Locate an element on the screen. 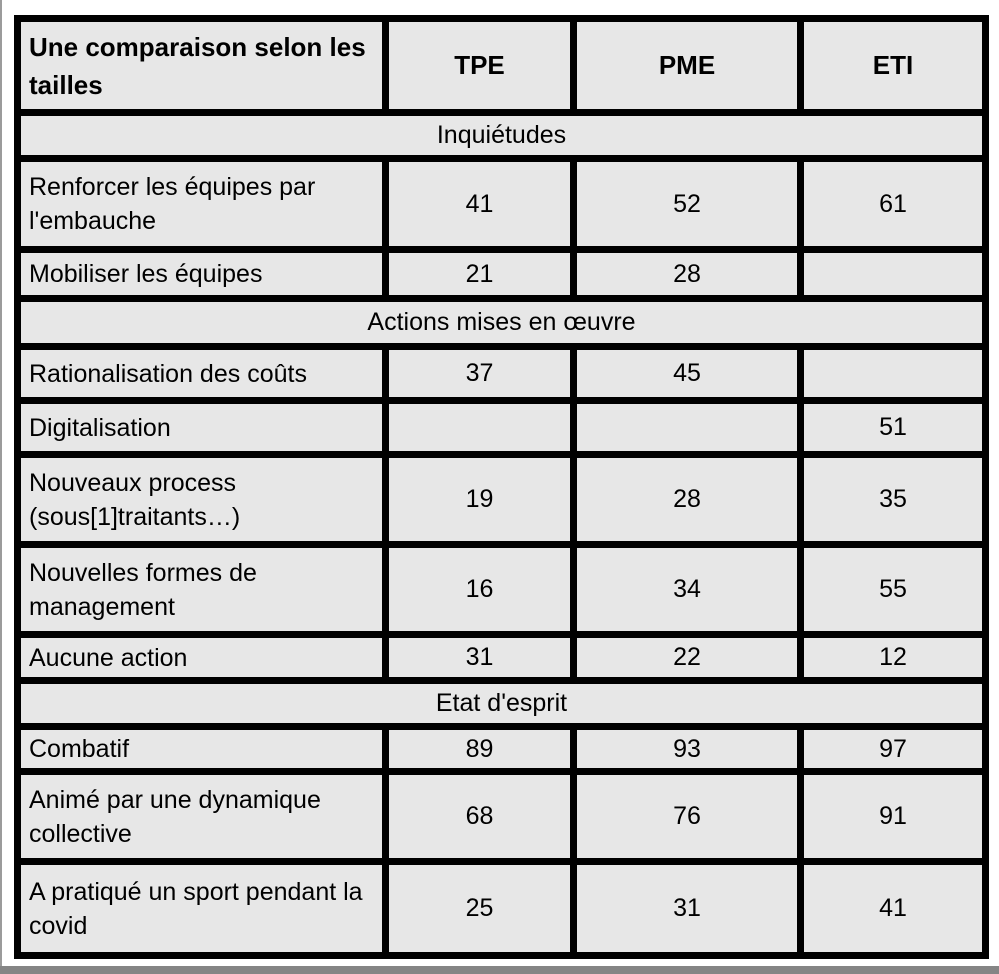  row-label: Combatif is located at coordinates (201, 749).